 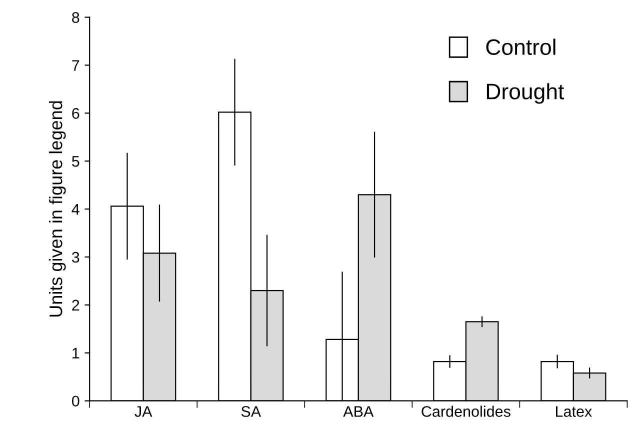 What do you see at coordinates (76, 305) in the screenshot?
I see `y-tick-label: 2` at bounding box center [76, 305].